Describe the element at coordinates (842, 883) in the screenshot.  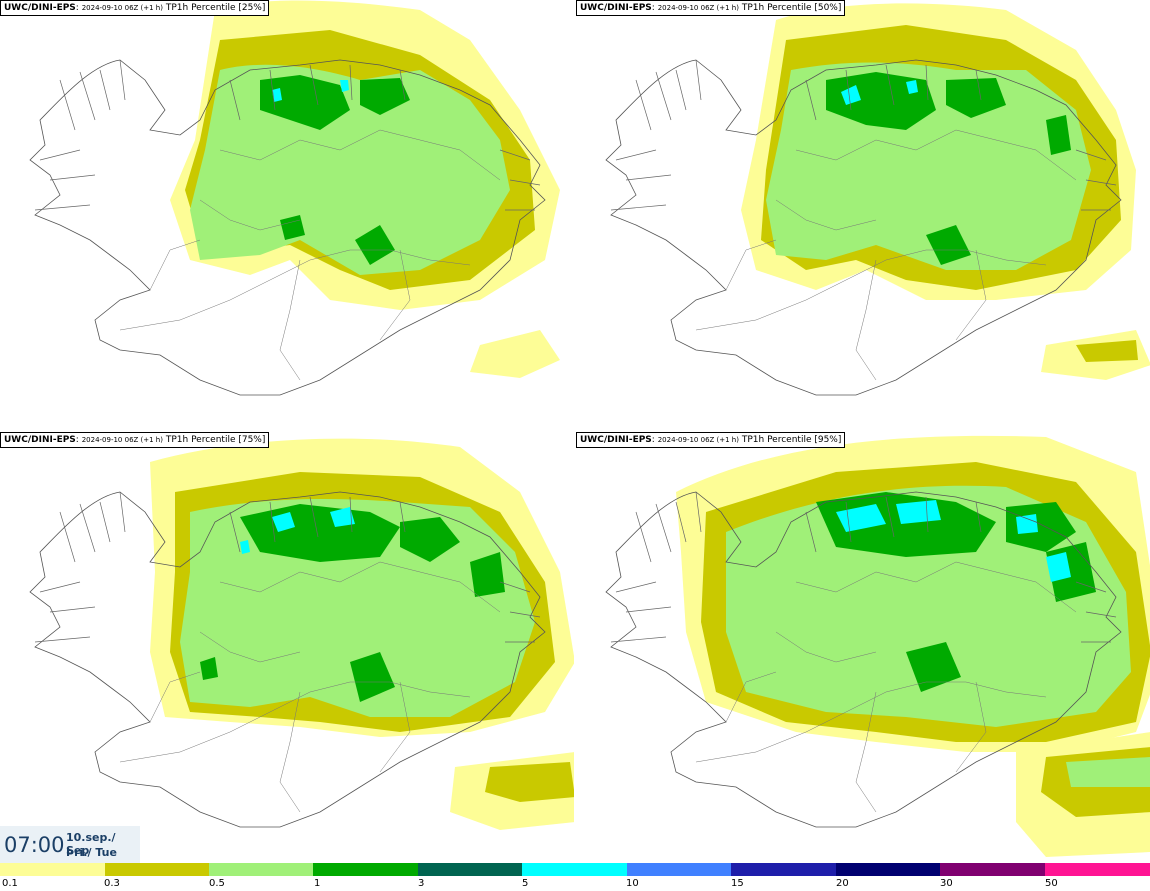
I see `legend-label: 20` at that location.